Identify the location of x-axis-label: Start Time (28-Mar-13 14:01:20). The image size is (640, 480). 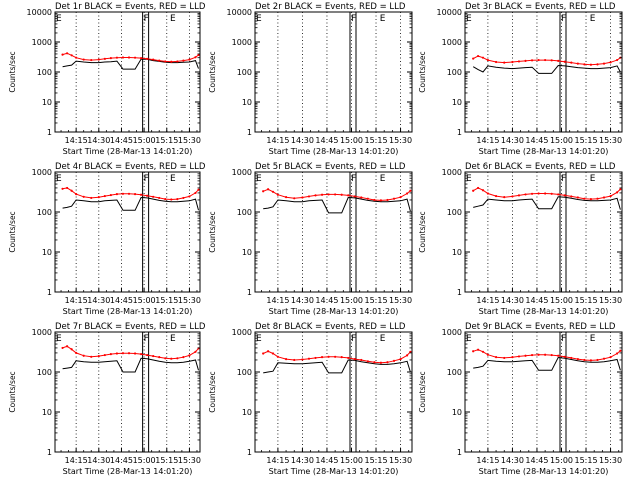
(544, 471).